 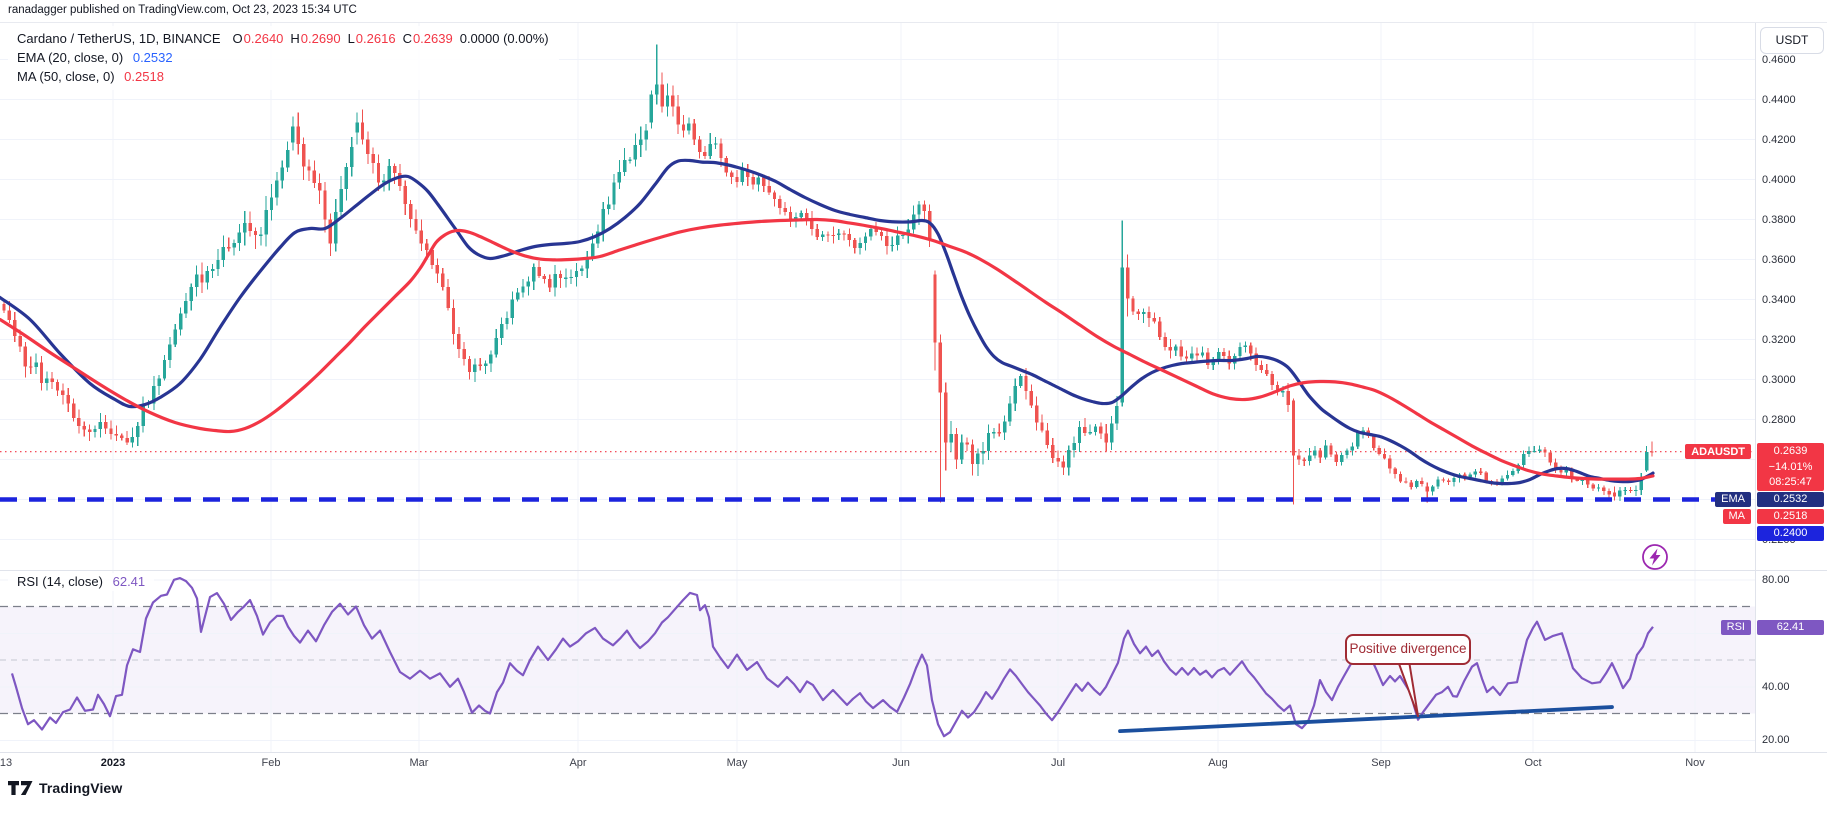 What do you see at coordinates (1779, 59) in the screenshot?
I see `price-tick-label: 0.4600` at bounding box center [1779, 59].